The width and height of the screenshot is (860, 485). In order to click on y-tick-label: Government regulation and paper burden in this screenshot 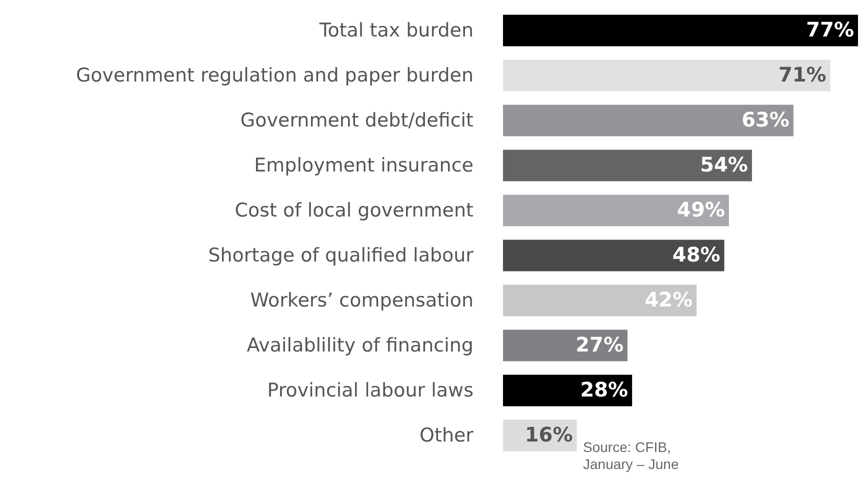, I will do `click(275, 75)`.